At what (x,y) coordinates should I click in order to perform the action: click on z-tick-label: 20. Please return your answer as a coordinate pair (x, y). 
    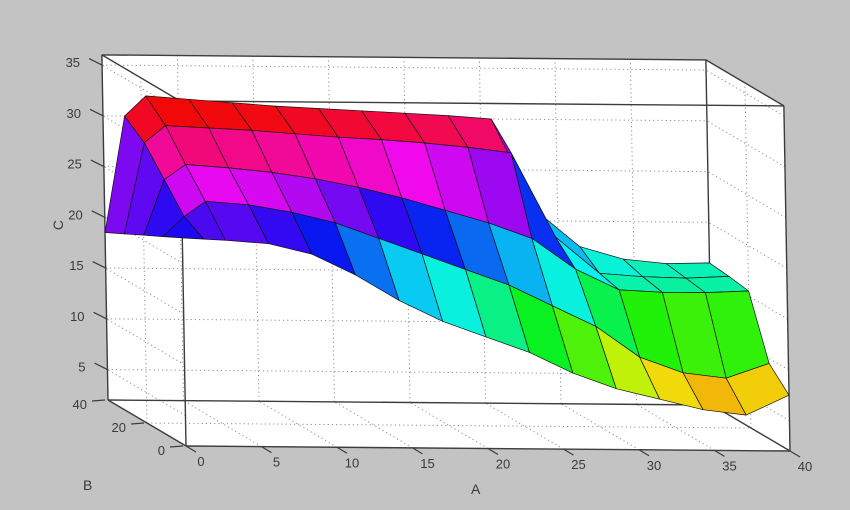
    Looking at the image, I should click on (75, 214).